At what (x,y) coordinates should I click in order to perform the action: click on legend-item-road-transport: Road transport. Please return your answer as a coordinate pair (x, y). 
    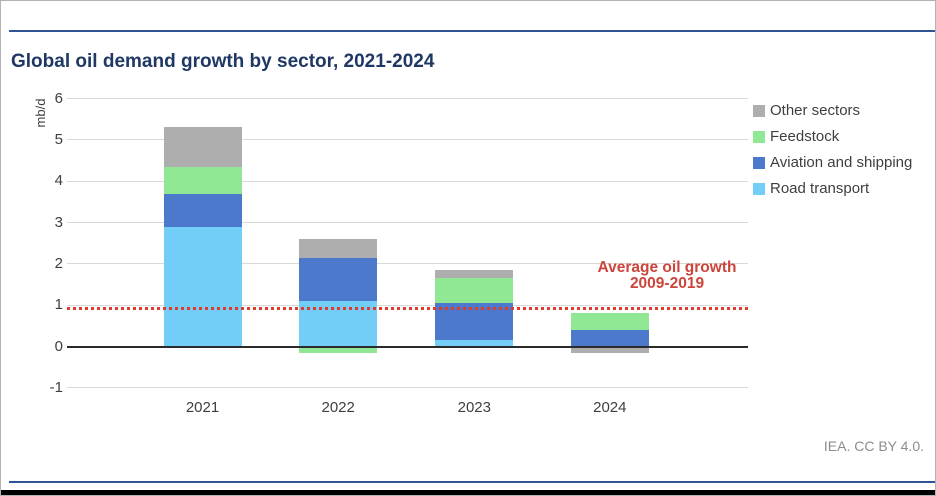
    Looking at the image, I should click on (832, 189).